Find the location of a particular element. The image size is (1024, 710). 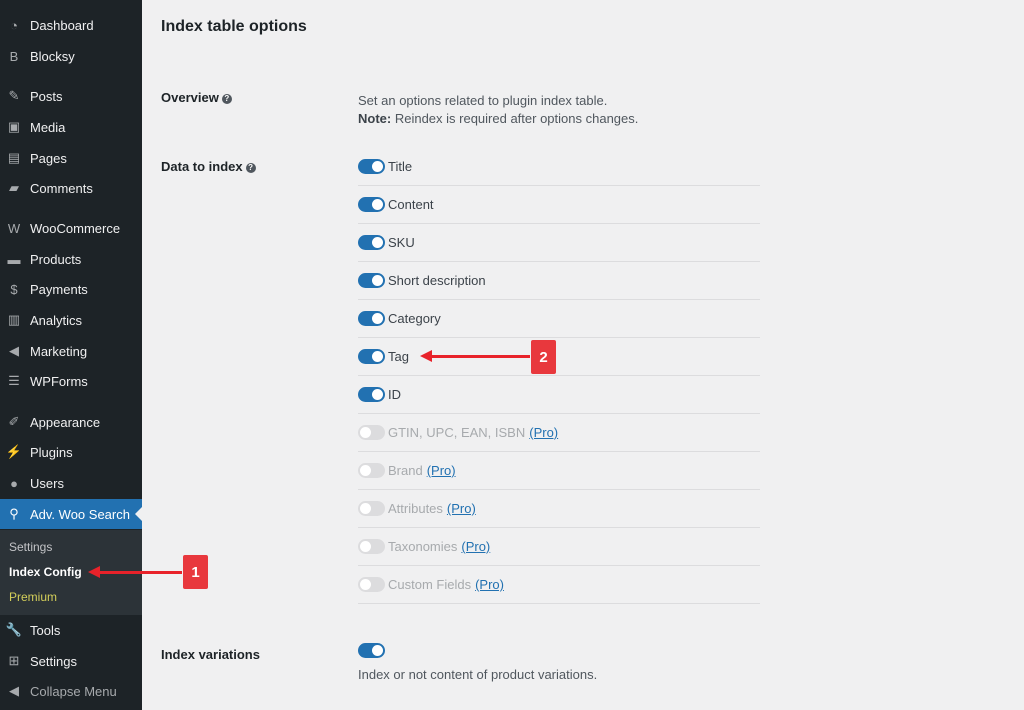

sidebar-item-wpforms: ☰ WPForms is located at coordinates (71, 381).